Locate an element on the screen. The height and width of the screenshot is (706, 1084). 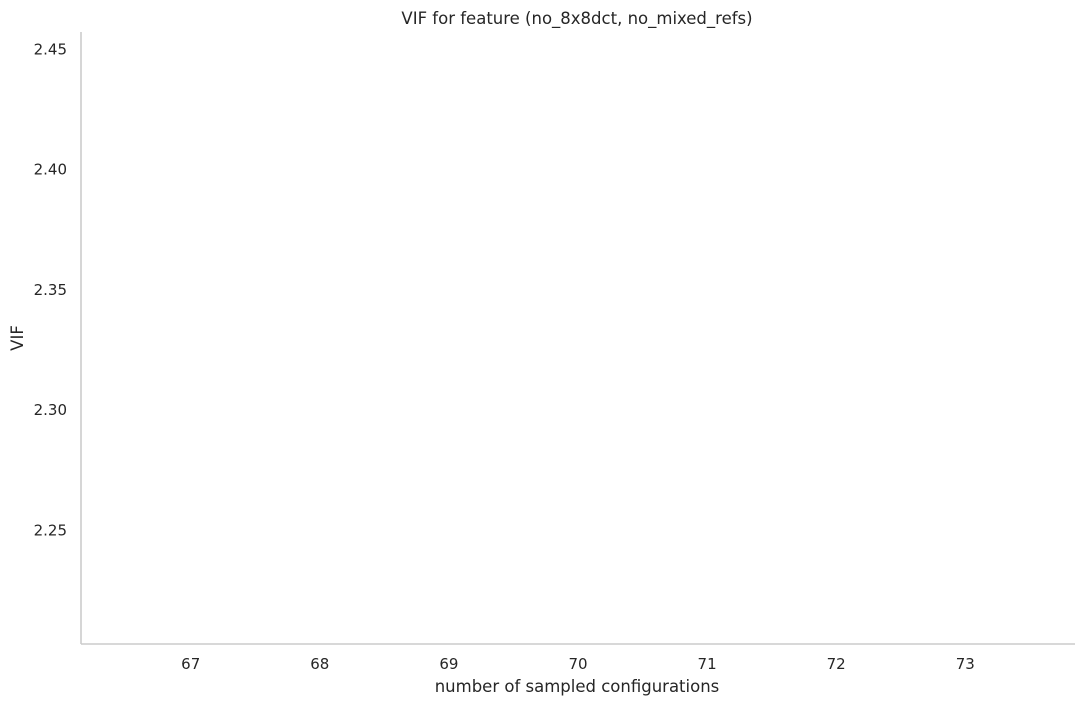
y-tick-label: 2.25 is located at coordinates (50, 530).